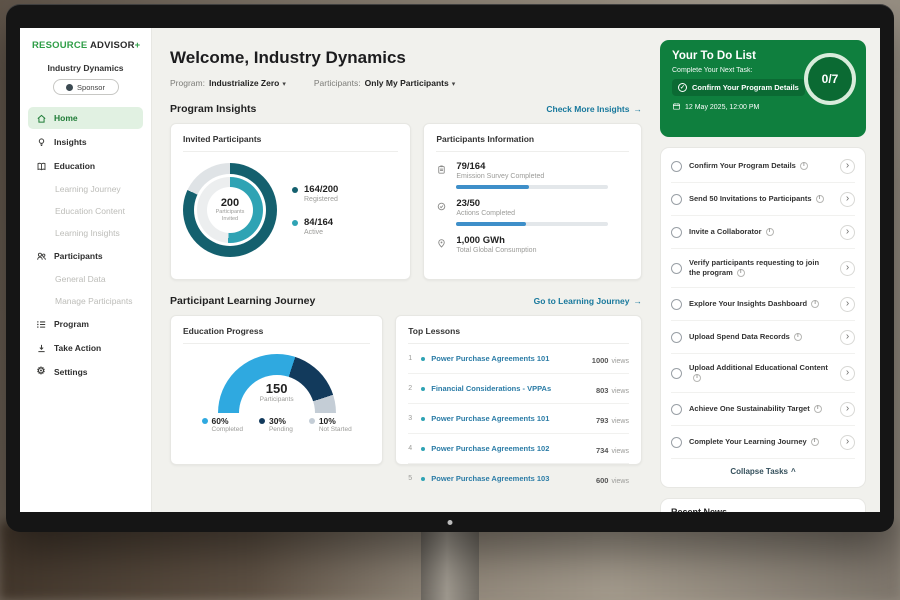 The width and height of the screenshot is (900, 600). I want to click on consumption-pin-icon, so click(442, 245).